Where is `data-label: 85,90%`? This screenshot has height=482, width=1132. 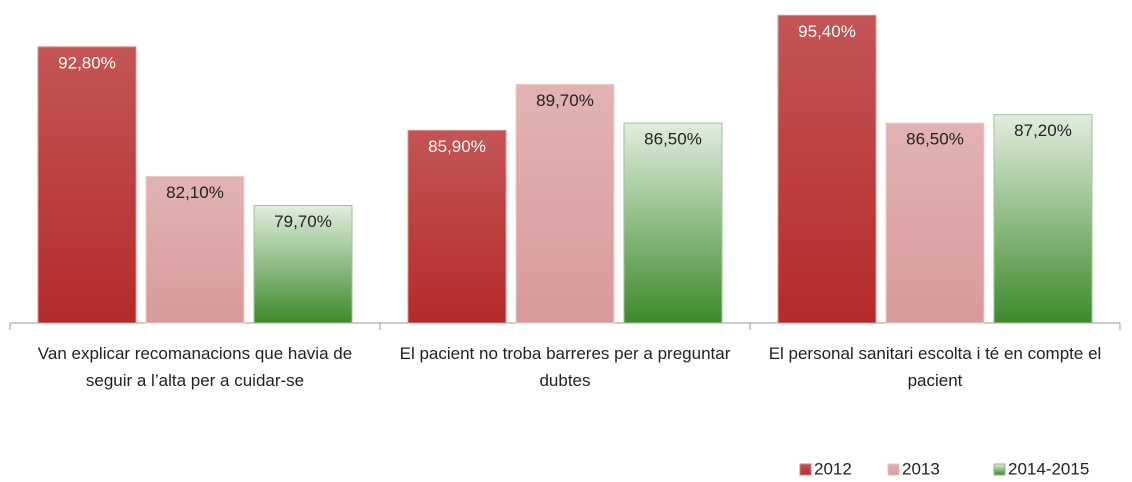
data-label: 85,90% is located at coordinates (457, 146).